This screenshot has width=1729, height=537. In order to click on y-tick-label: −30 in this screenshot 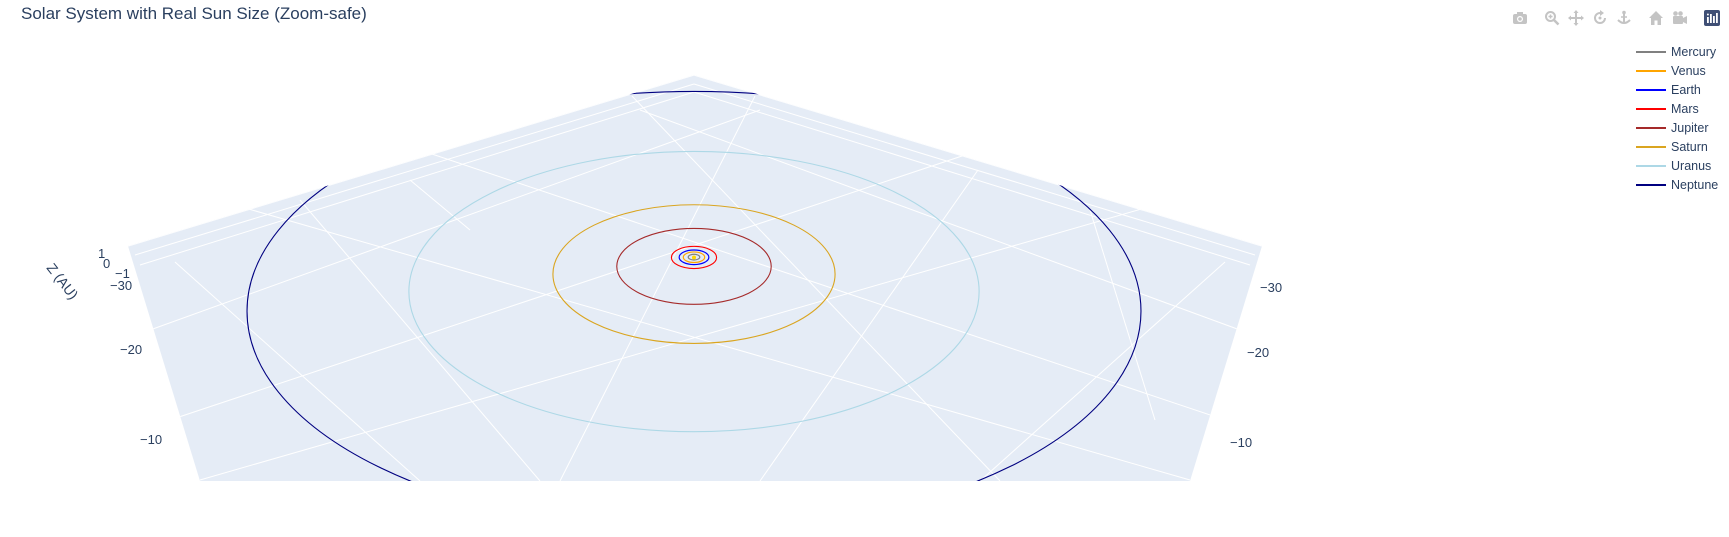, I will do `click(1271, 287)`.